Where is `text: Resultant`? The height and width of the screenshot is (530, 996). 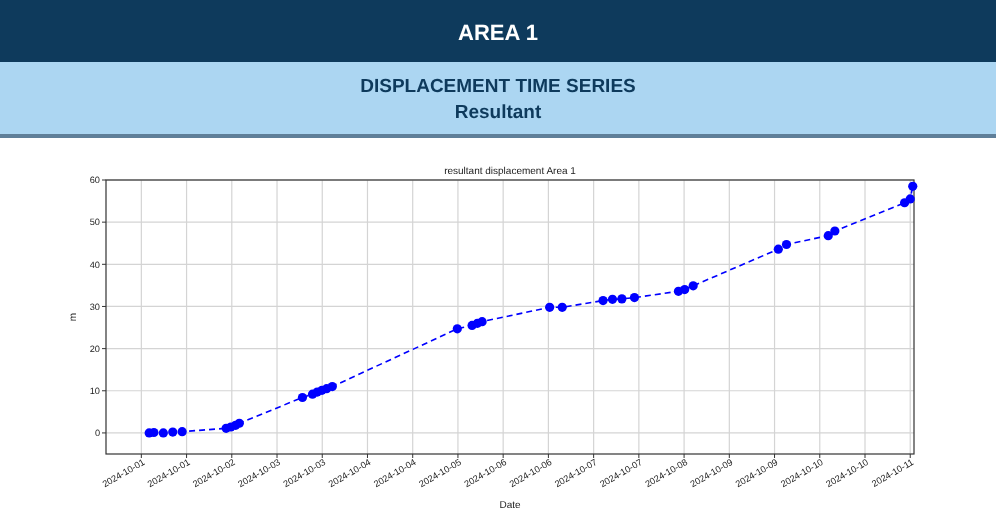 text: Resultant is located at coordinates (498, 113).